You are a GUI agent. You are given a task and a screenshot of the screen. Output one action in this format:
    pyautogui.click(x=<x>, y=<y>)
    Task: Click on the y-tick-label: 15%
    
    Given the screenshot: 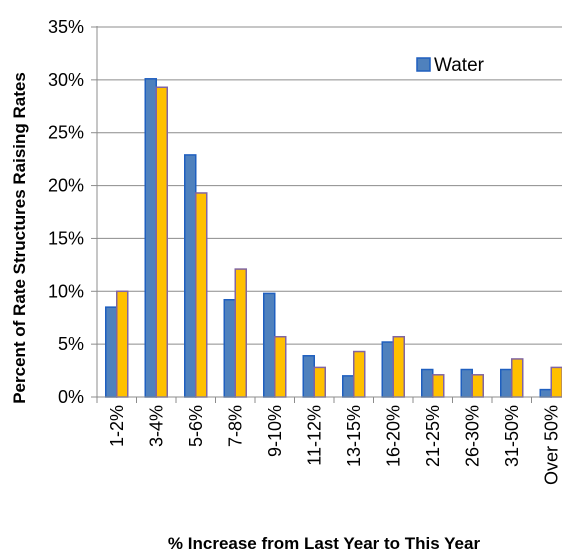 What is the action you would take?
    pyautogui.click(x=66, y=238)
    